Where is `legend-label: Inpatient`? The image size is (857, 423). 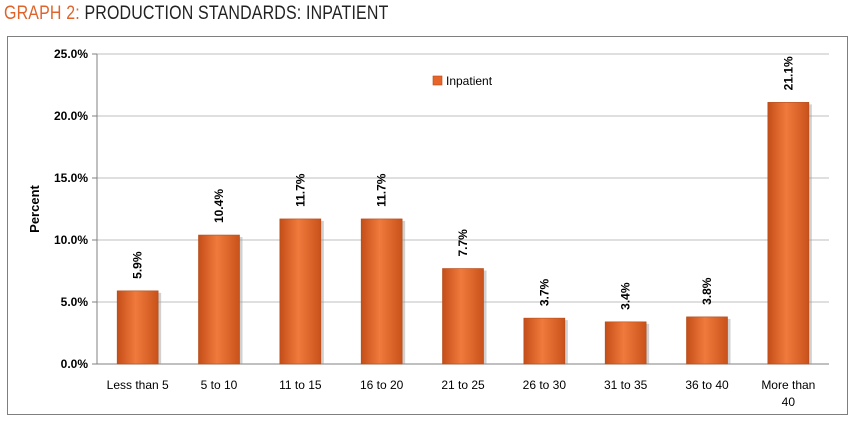 legend-label: Inpatient is located at coordinates (469, 81).